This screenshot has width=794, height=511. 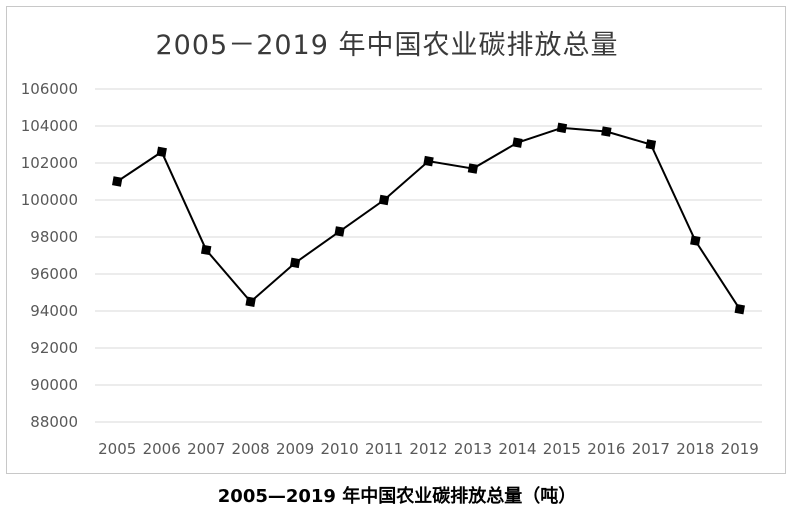 I want to click on chart-title: 2005－2019 年中国农业碳排放总量, so click(x=387, y=45).